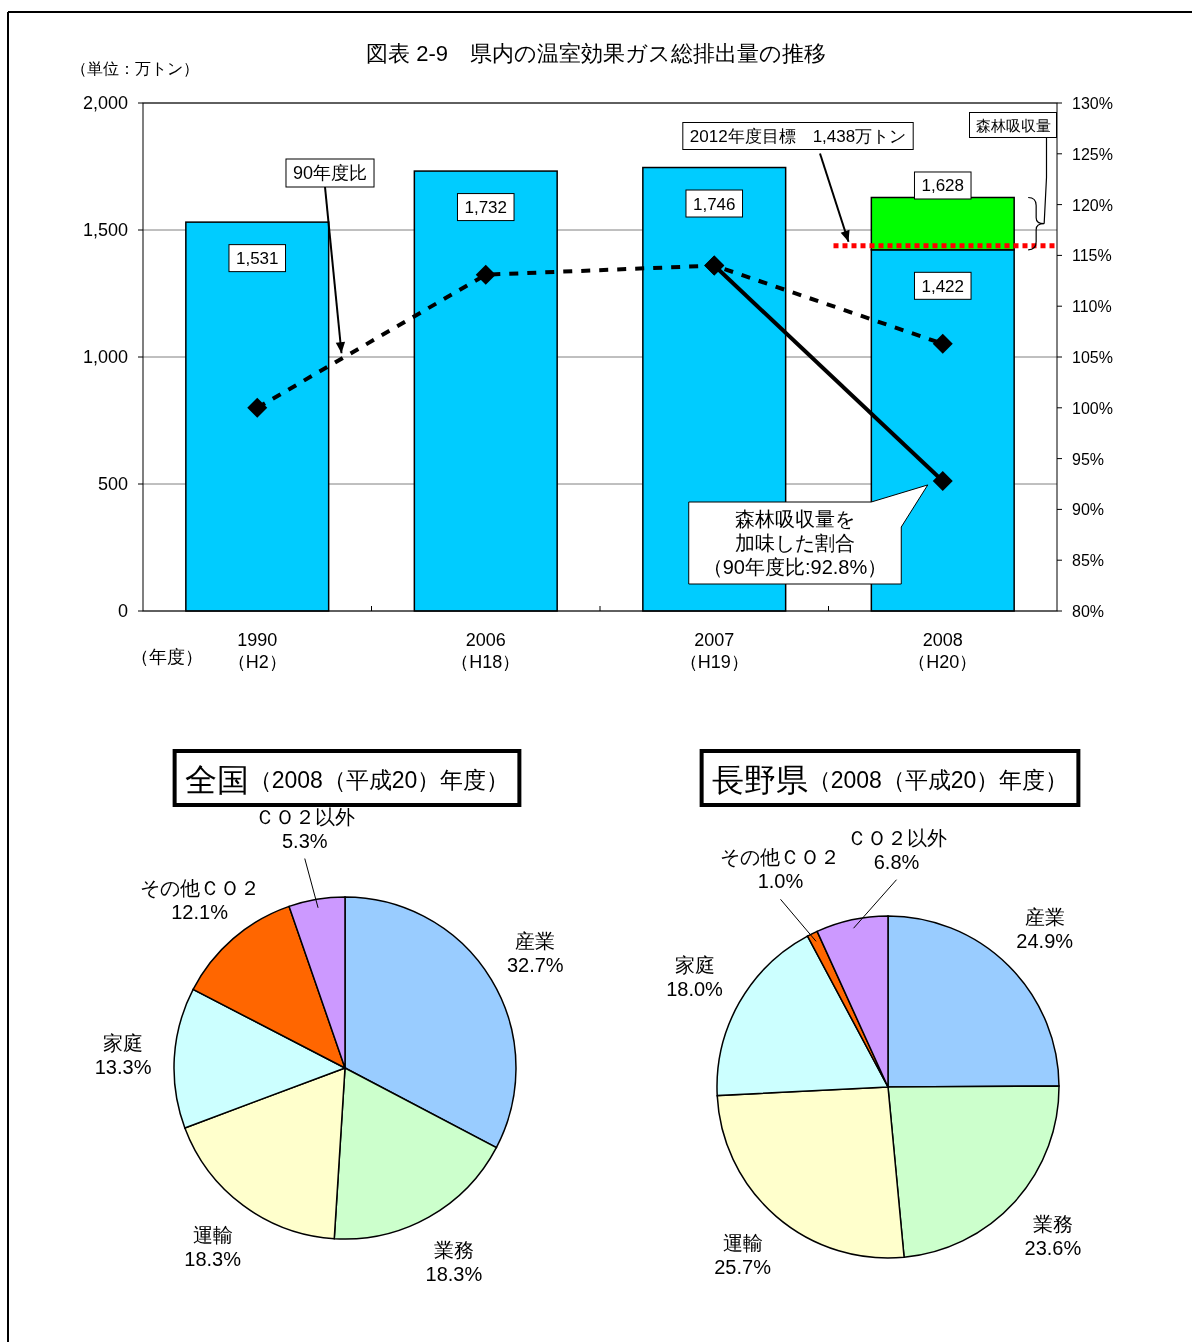  What do you see at coordinates (714, 204) in the screenshot?
I see `data-label: 1,746` at bounding box center [714, 204].